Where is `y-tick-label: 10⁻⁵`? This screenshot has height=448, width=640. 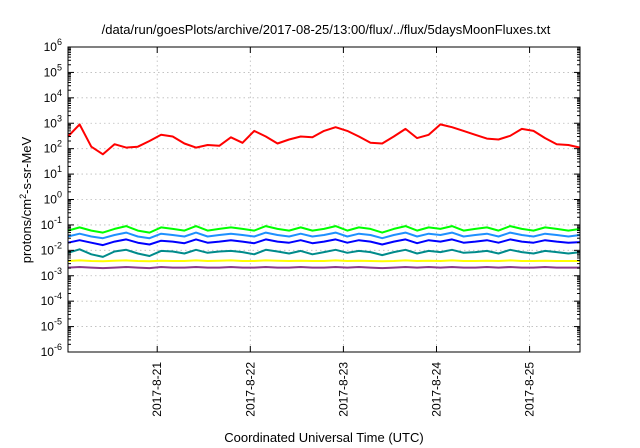
y-tick-label: 10⁻⁵ is located at coordinates (51, 325).